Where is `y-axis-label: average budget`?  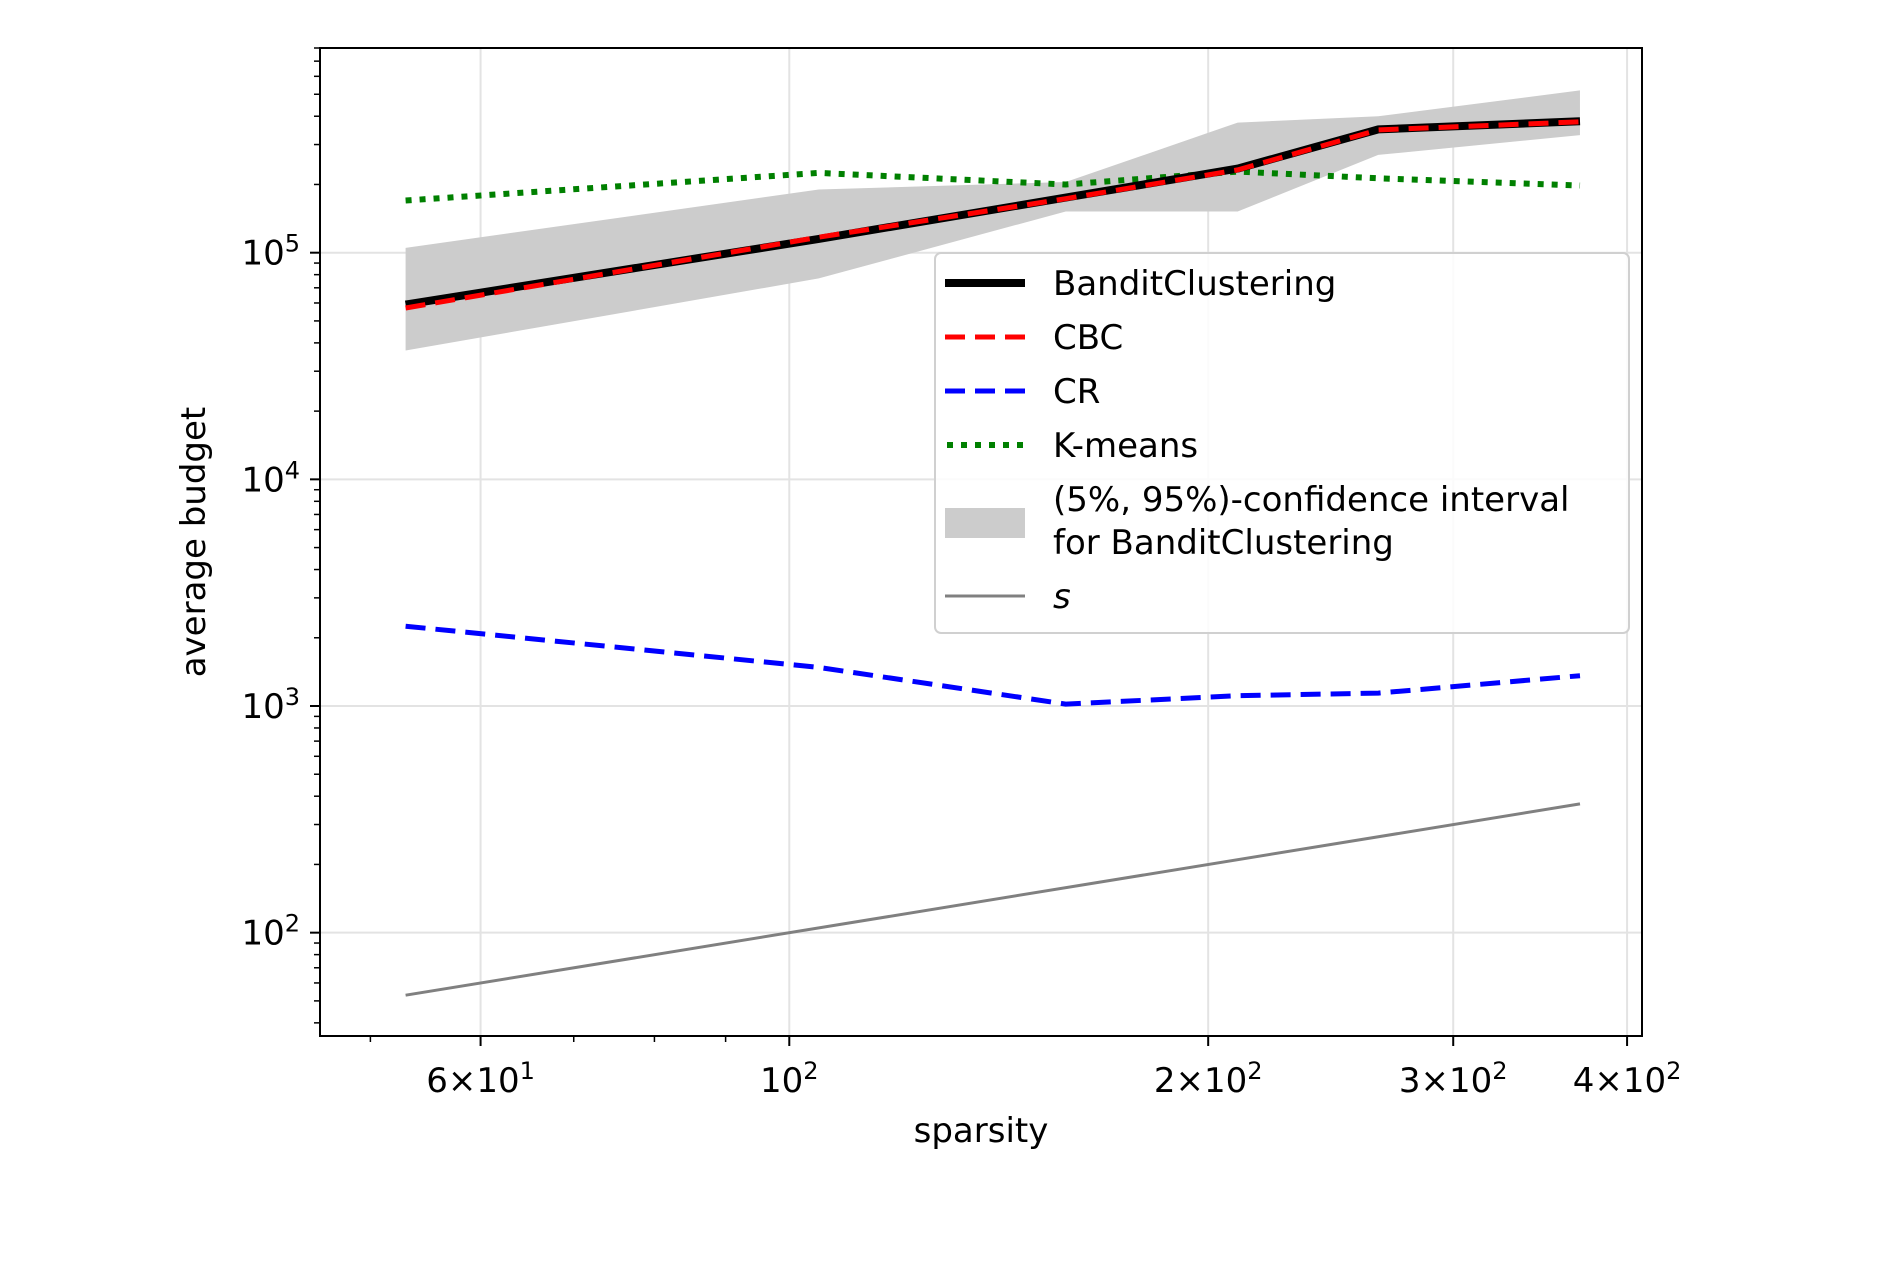 y-axis-label: average budget is located at coordinates (194, 542).